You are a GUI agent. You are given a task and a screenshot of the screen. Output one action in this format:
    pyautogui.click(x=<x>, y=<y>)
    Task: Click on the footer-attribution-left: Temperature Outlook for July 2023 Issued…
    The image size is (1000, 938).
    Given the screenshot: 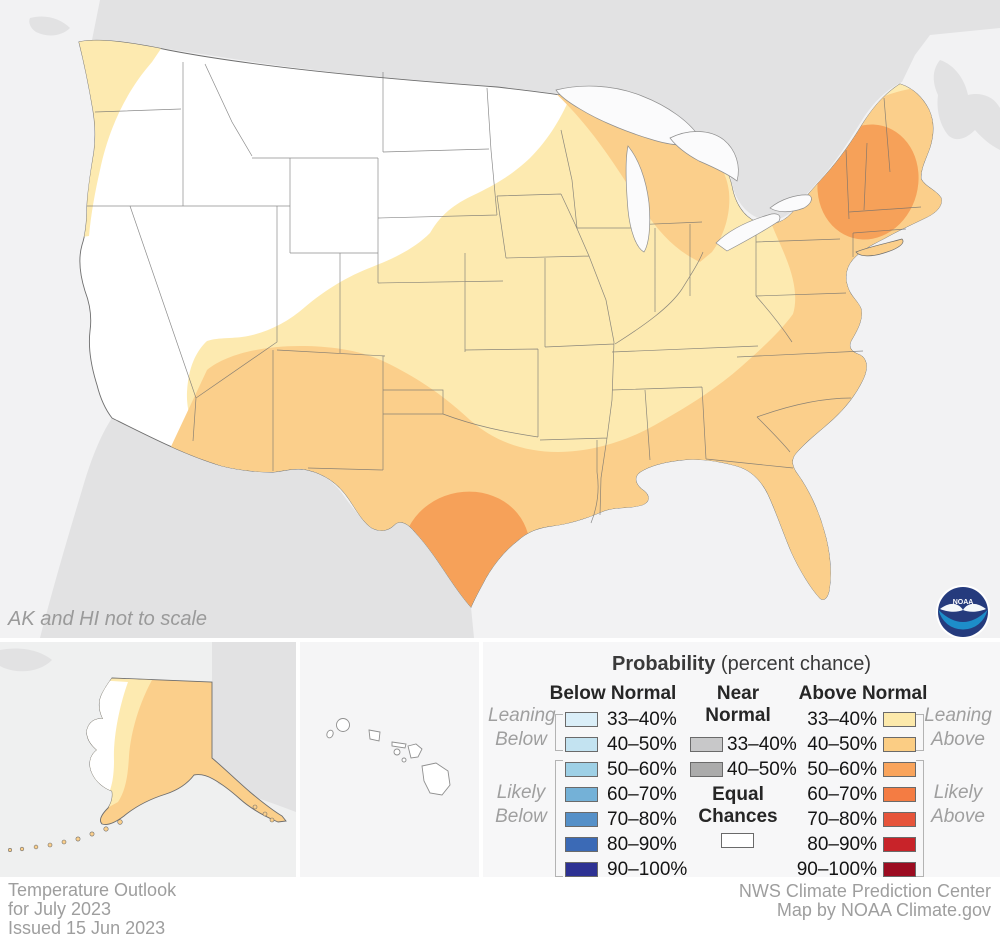 What is the action you would take?
    pyautogui.click(x=92, y=909)
    